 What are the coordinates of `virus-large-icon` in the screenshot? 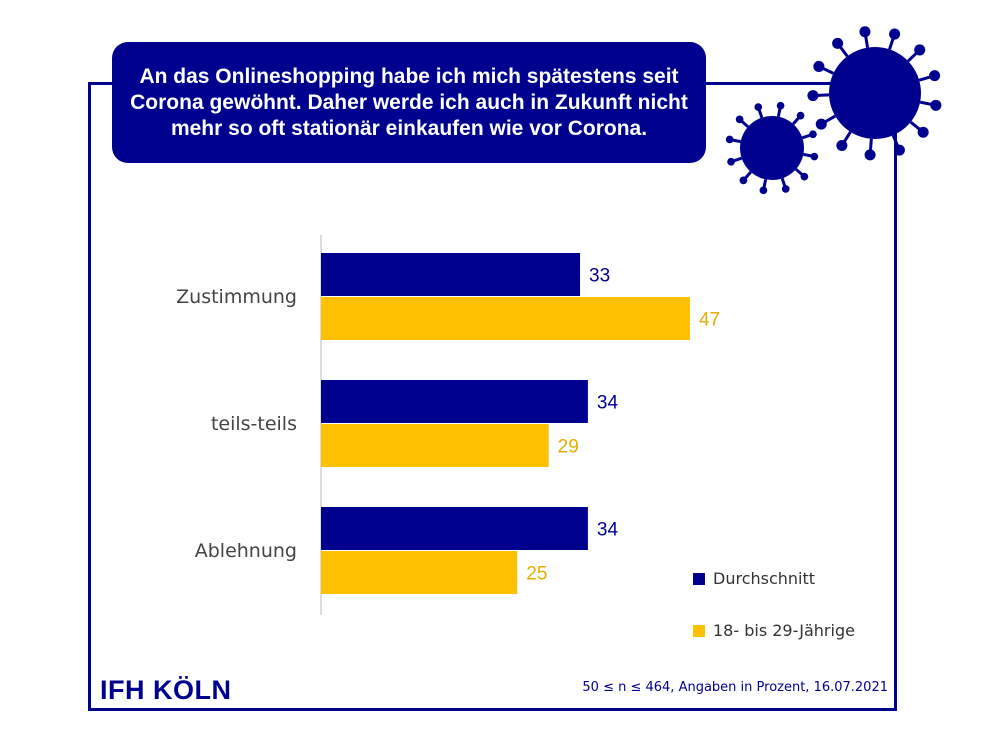 It's located at (874, 93).